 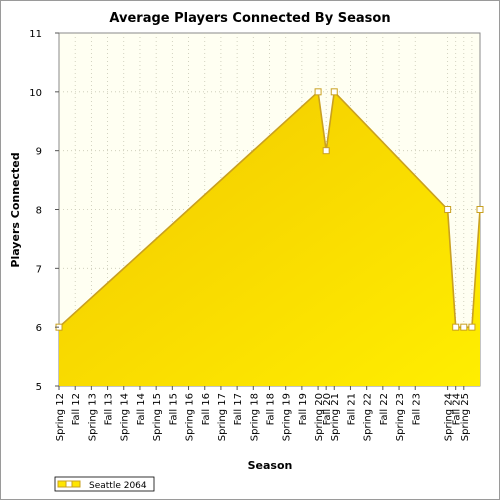 What do you see at coordinates (44, 211) in the screenshot?
I see `y-axis-ticks: 5 6 7 8 9 10 11` at bounding box center [44, 211].